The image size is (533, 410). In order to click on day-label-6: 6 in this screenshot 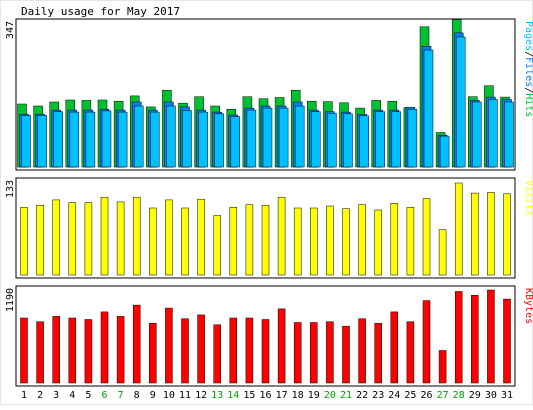, I will do `click(104, 395)`.